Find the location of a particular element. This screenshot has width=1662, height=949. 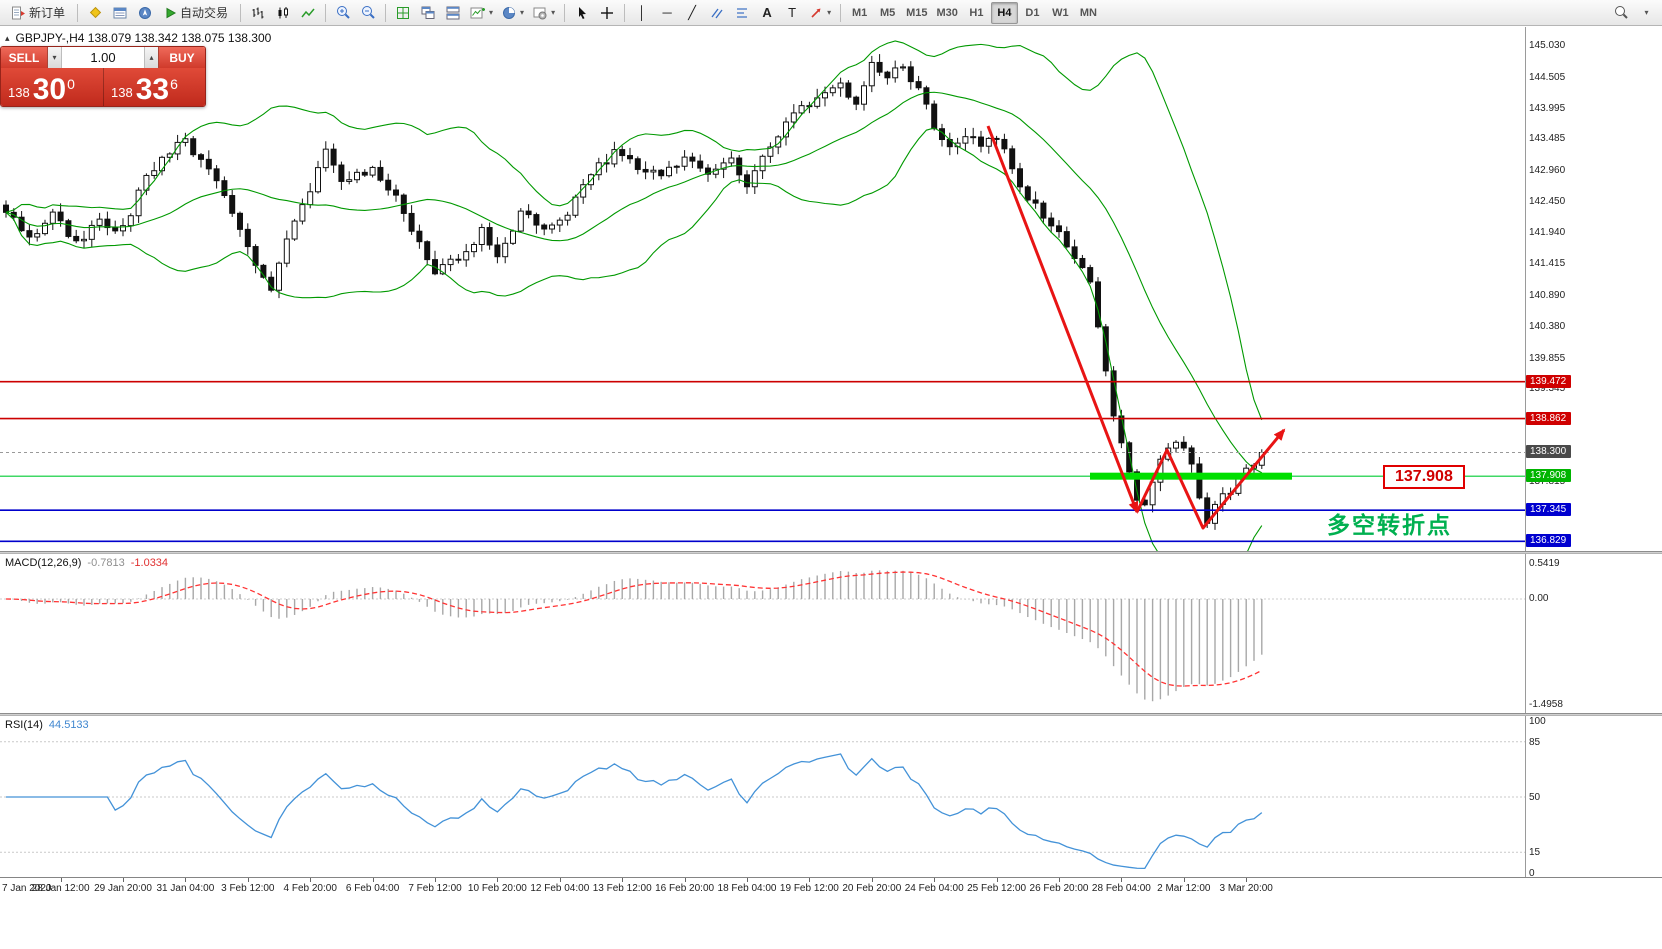

zoom-out-icon is located at coordinates (368, 12).